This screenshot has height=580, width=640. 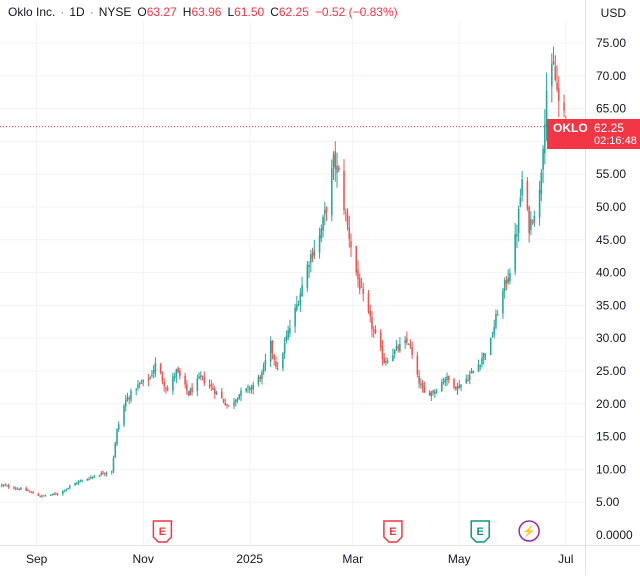 What do you see at coordinates (320, 556) in the screenshot?
I see `time-axis: Sep Nov 2025 Mar May Jul` at bounding box center [320, 556].